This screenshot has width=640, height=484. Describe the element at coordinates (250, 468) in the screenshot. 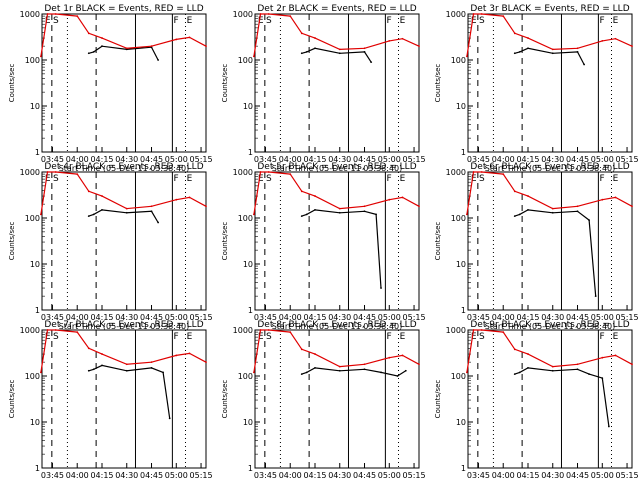

I see `y-tick-label: 1` at that location.